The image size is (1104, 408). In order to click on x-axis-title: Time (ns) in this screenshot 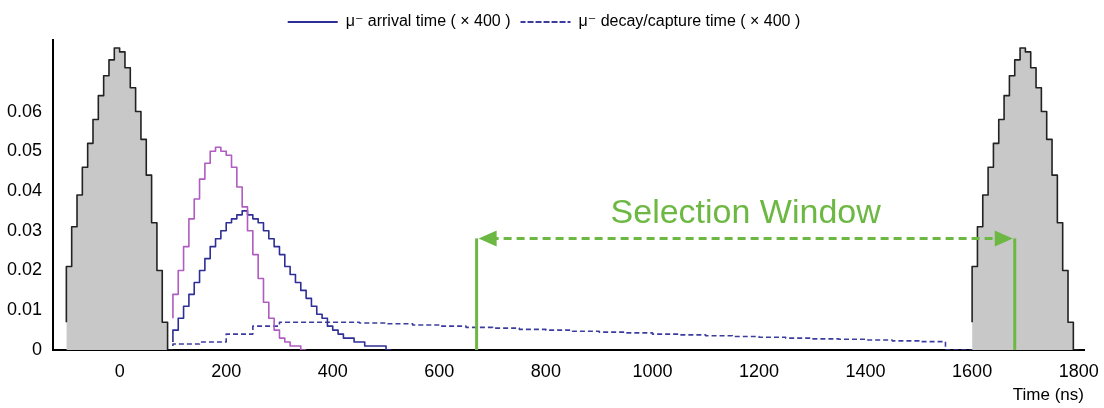, I will do `click(1048, 395)`.